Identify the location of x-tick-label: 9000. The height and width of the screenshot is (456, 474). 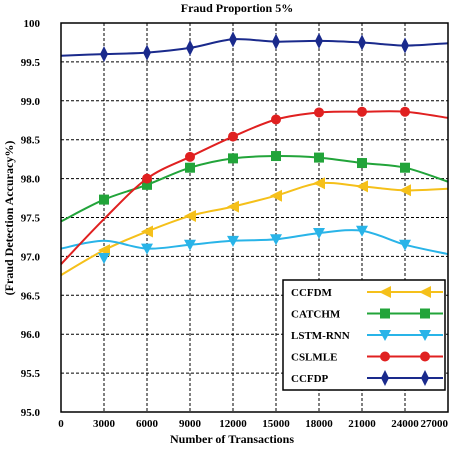
(190, 424).